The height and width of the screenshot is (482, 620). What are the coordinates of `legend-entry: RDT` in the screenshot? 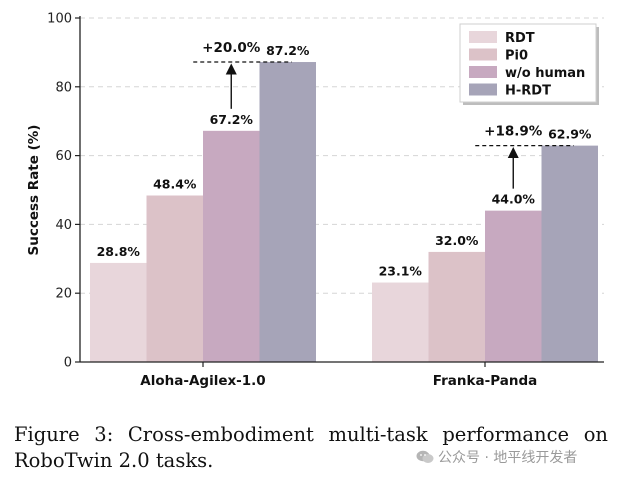 It's located at (520, 38).